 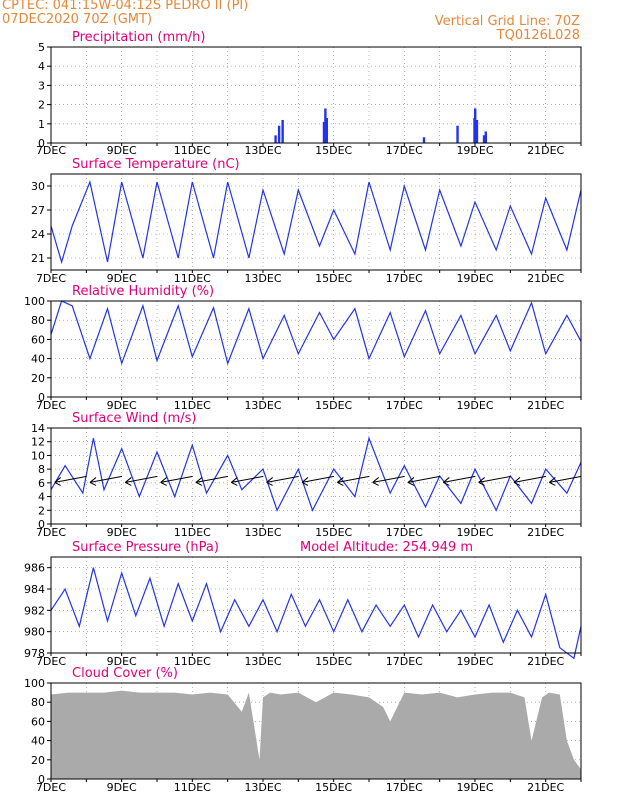 What do you see at coordinates (51, 661) in the screenshot?
I see `x-tick-label-press: 7DEC` at bounding box center [51, 661].